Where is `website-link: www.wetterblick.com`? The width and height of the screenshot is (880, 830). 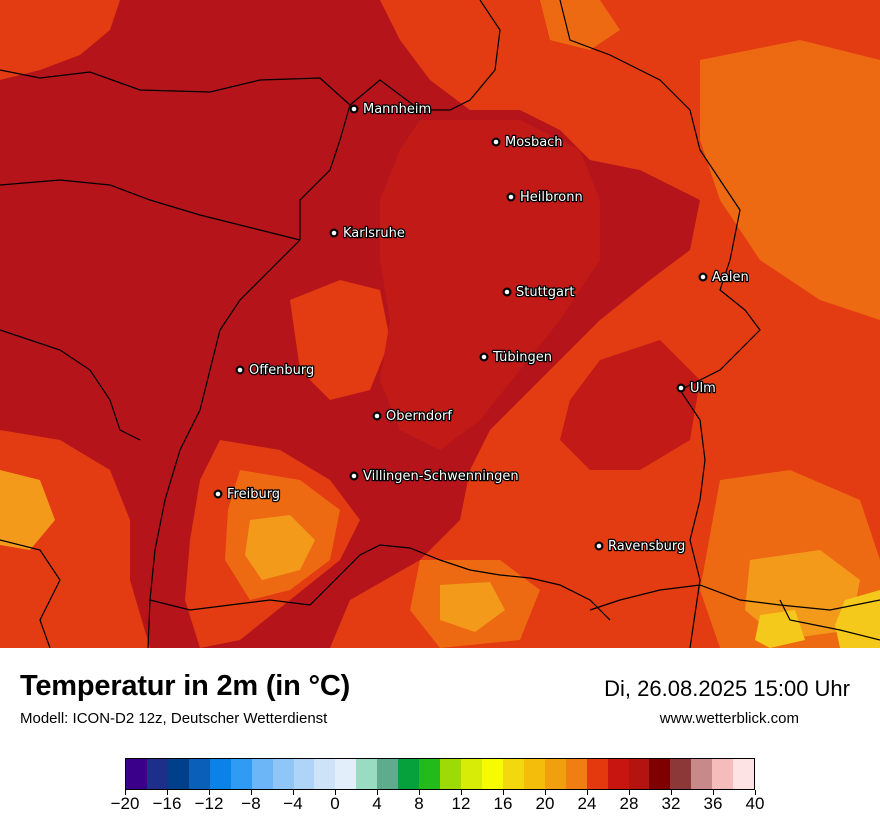
website-link: www.wetterblick.com is located at coordinates (729, 718).